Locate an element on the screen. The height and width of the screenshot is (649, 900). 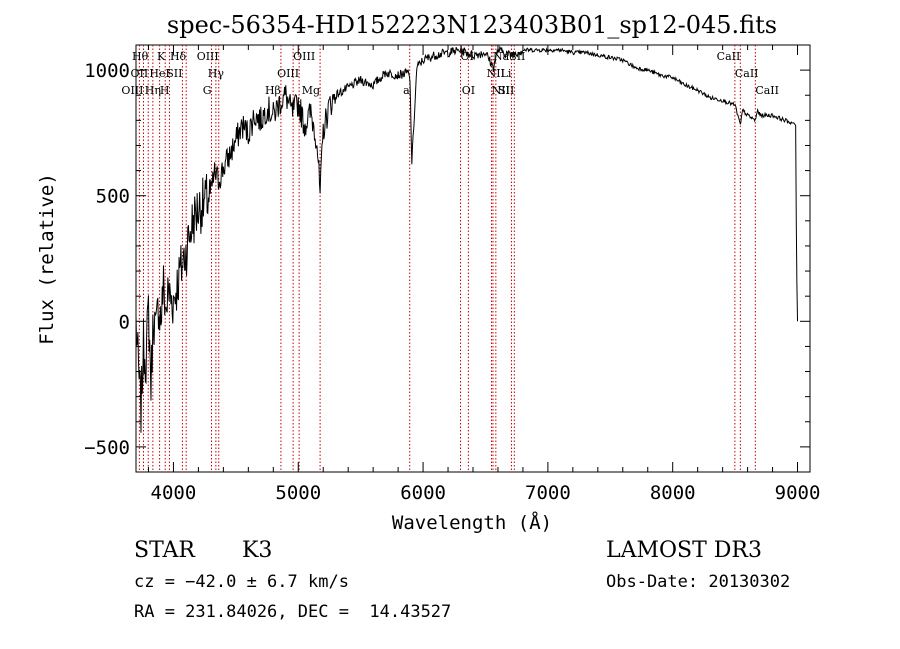
spectral-line-label: Li is located at coordinates (506, 73).